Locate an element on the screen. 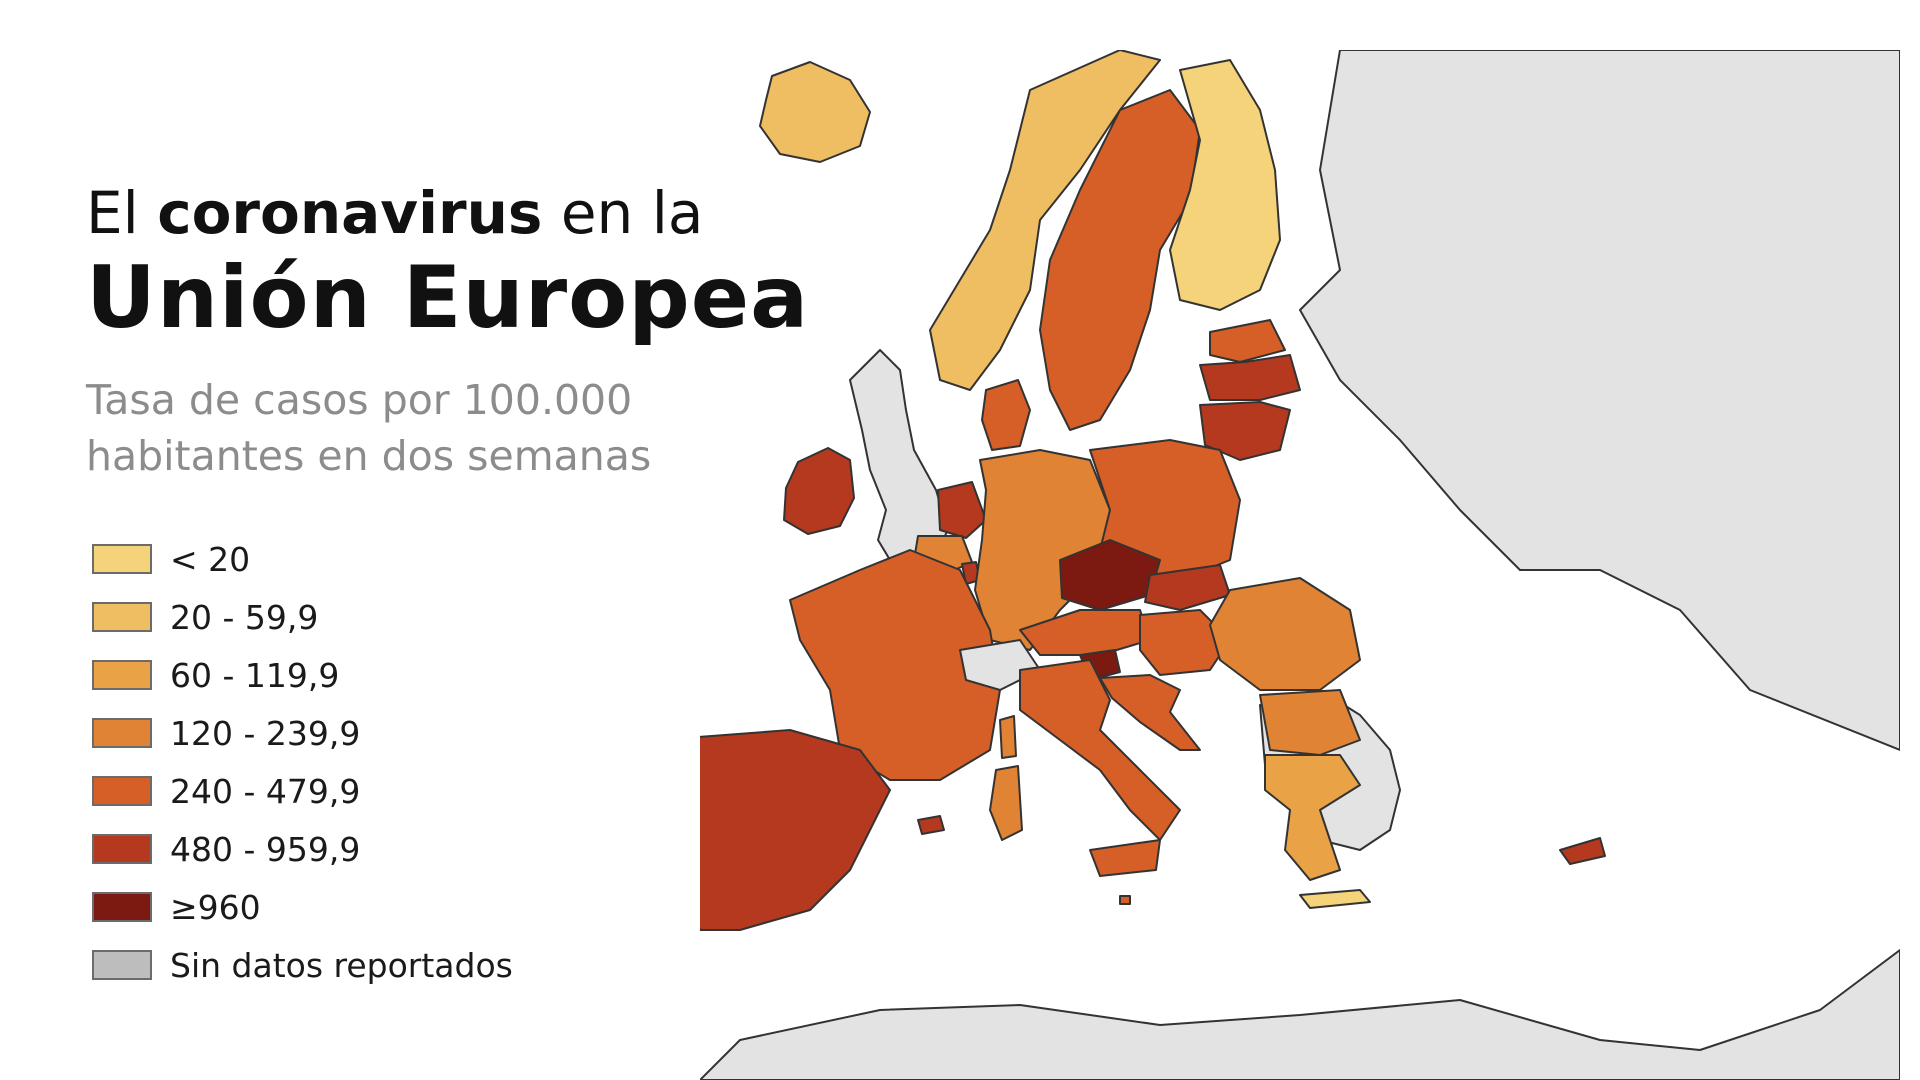  map-region-france is located at coordinates (895, 665).